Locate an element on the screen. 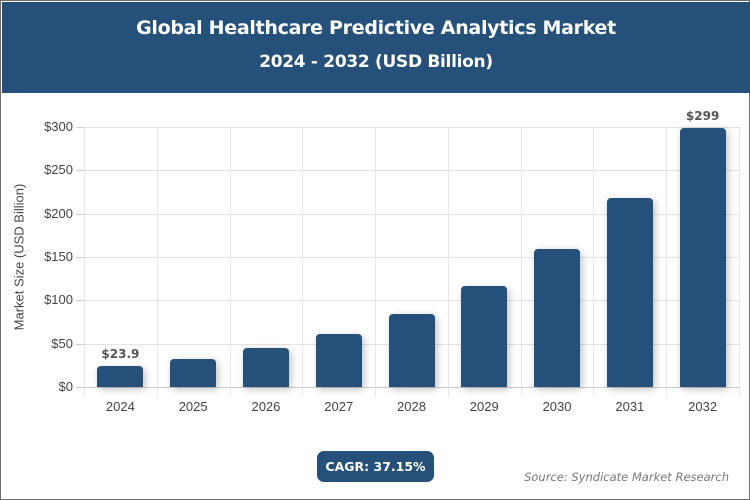 Image resolution: width=750 pixels, height=500 pixels. bar-2030 is located at coordinates (557, 318).